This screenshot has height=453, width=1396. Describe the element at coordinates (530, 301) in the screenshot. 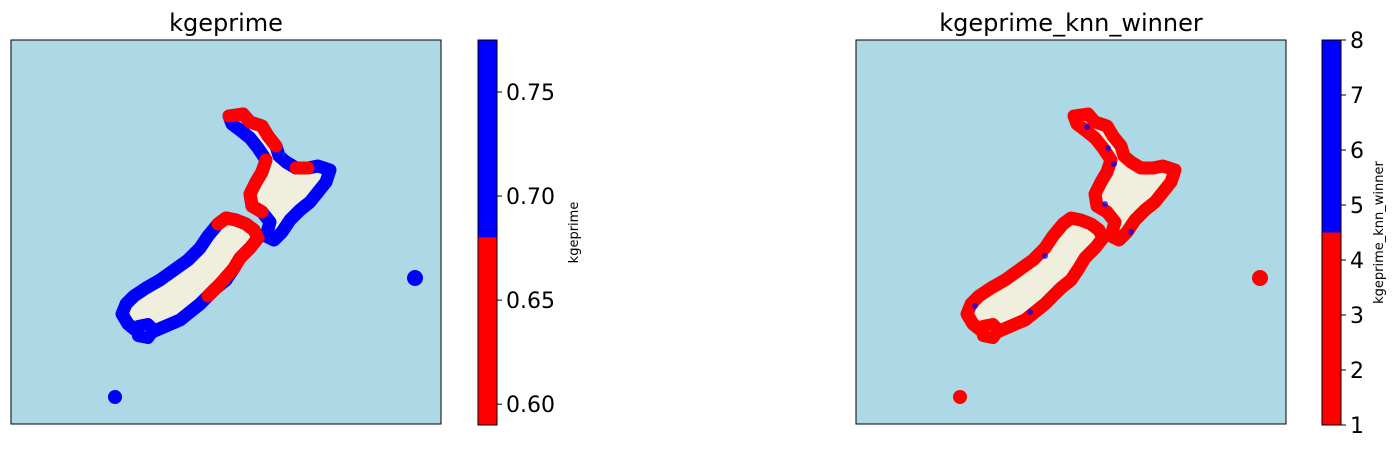

I see `colorbar-tick-label: 0.65` at that location.